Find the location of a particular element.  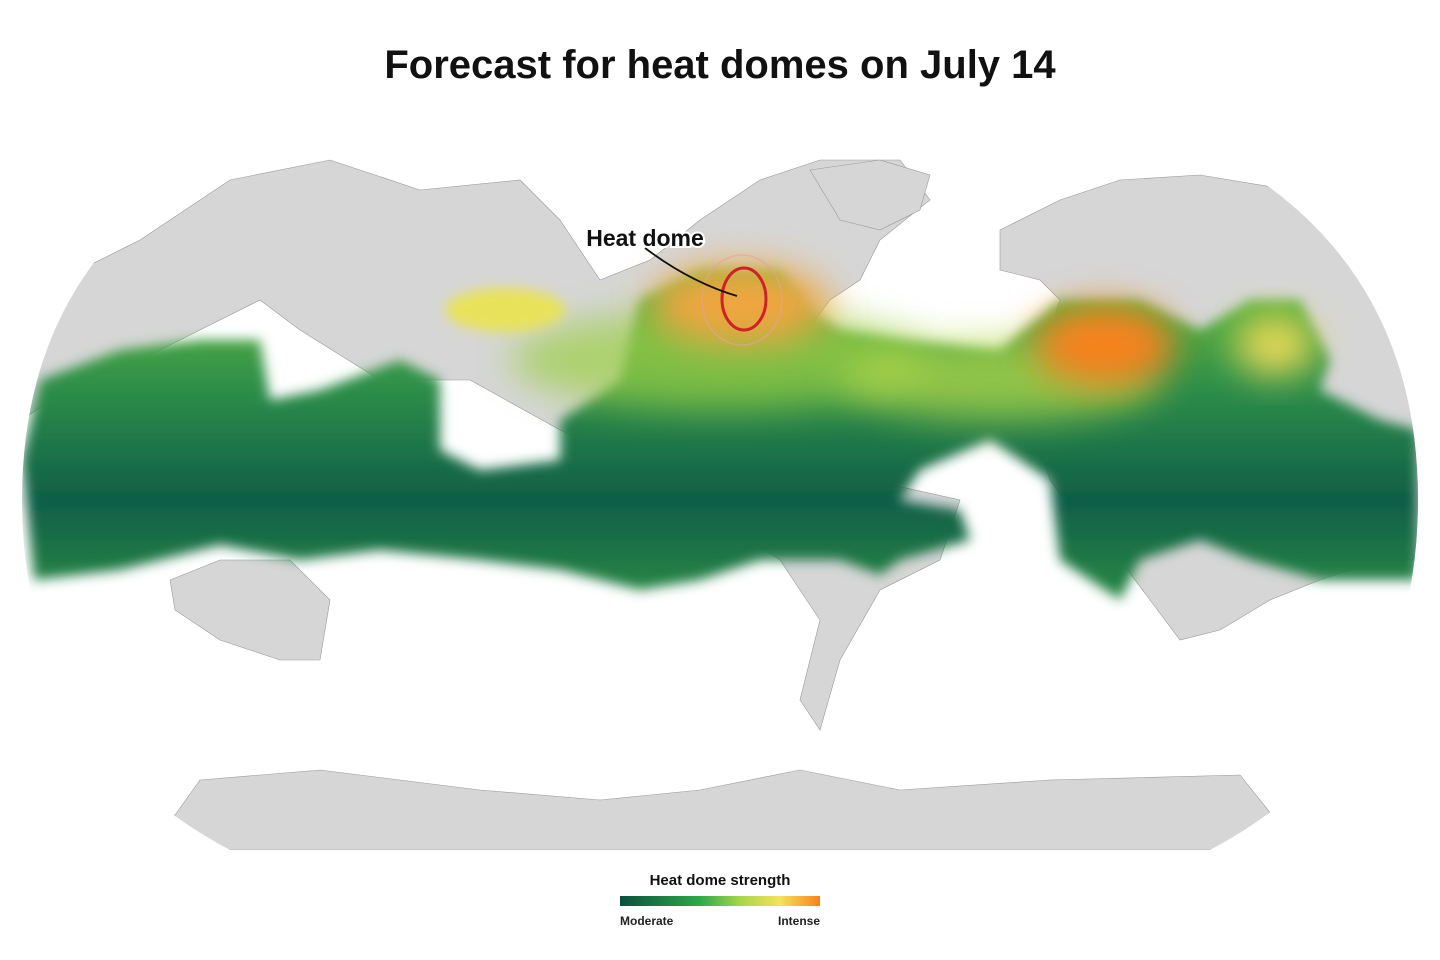

legend-title: Heat dome strength is located at coordinates (720, 880).